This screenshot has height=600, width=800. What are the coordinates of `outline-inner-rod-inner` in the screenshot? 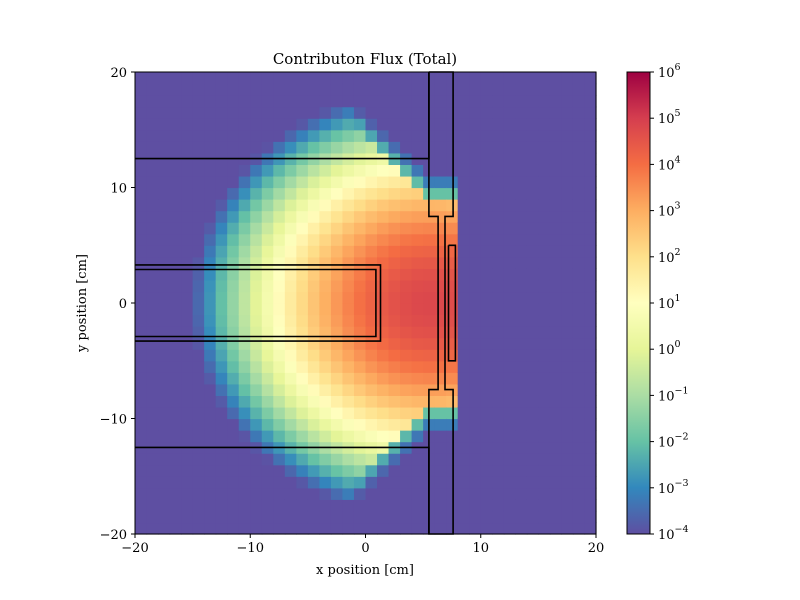 It's located at (256, 303).